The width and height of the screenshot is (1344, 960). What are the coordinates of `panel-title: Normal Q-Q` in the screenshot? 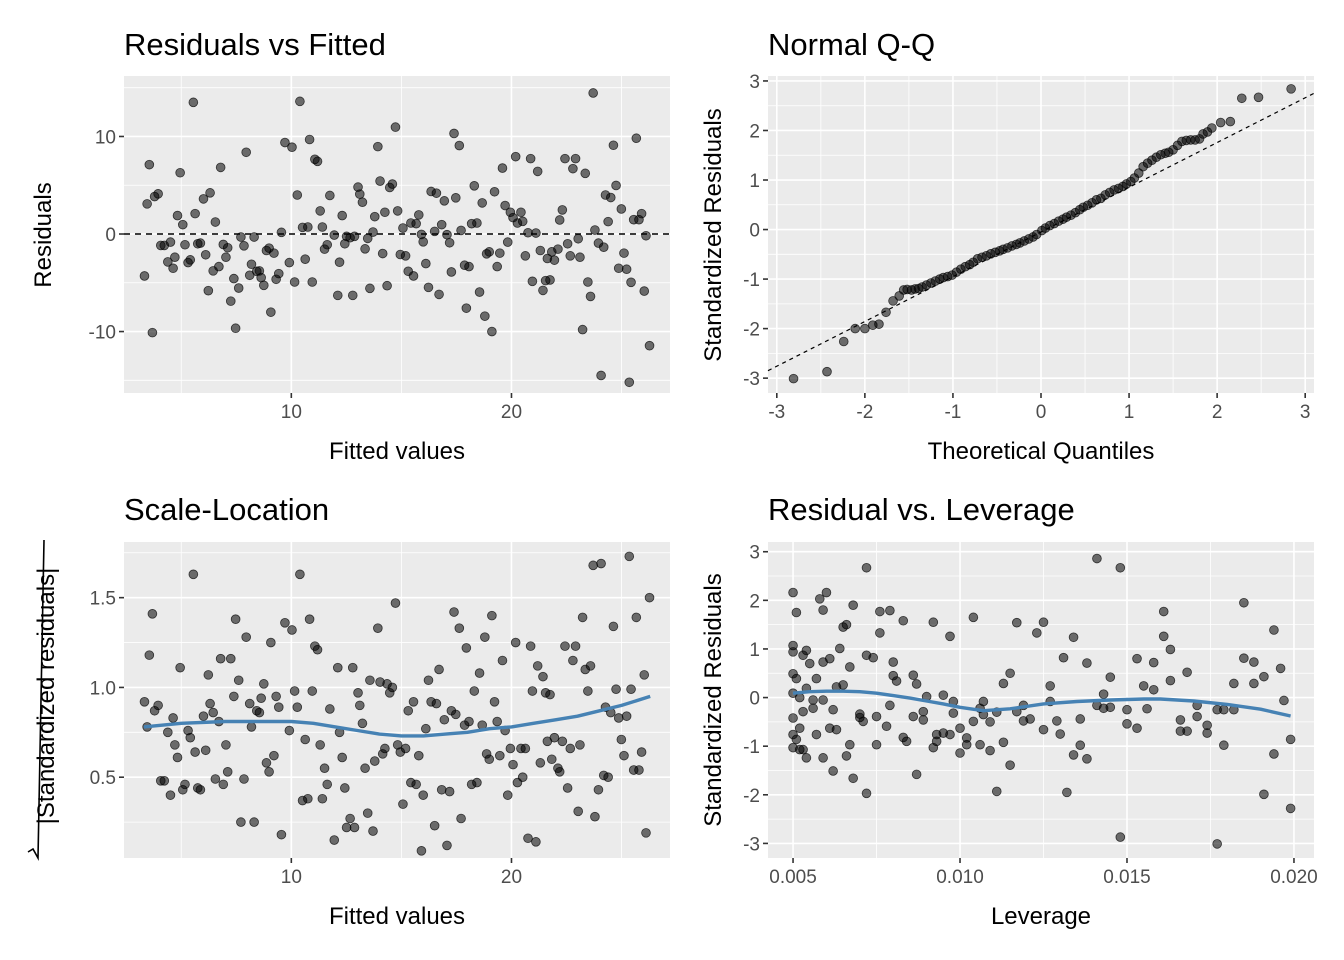 It's located at (851, 44).